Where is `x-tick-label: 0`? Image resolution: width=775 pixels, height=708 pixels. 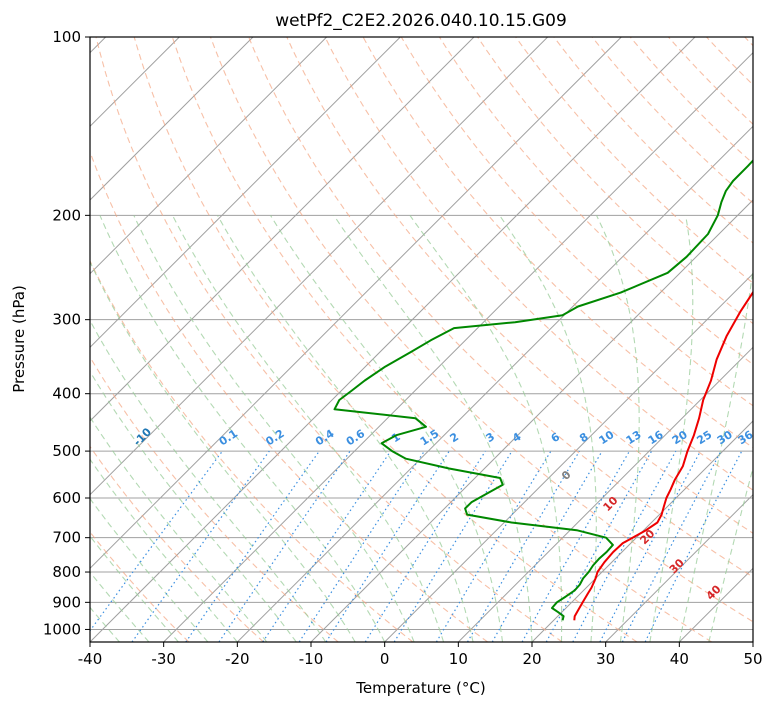
x-tick-label: 0 is located at coordinates (385, 659).